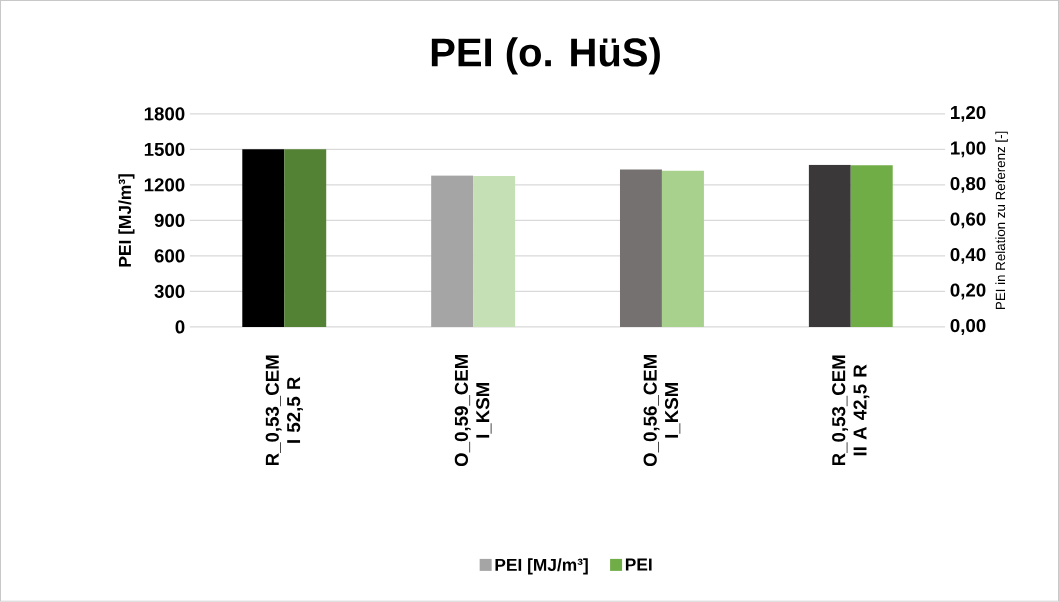 The width and height of the screenshot is (1059, 602). What do you see at coordinates (968, 220) in the screenshot?
I see `y2-tick-label: 0,60` at bounding box center [968, 220].